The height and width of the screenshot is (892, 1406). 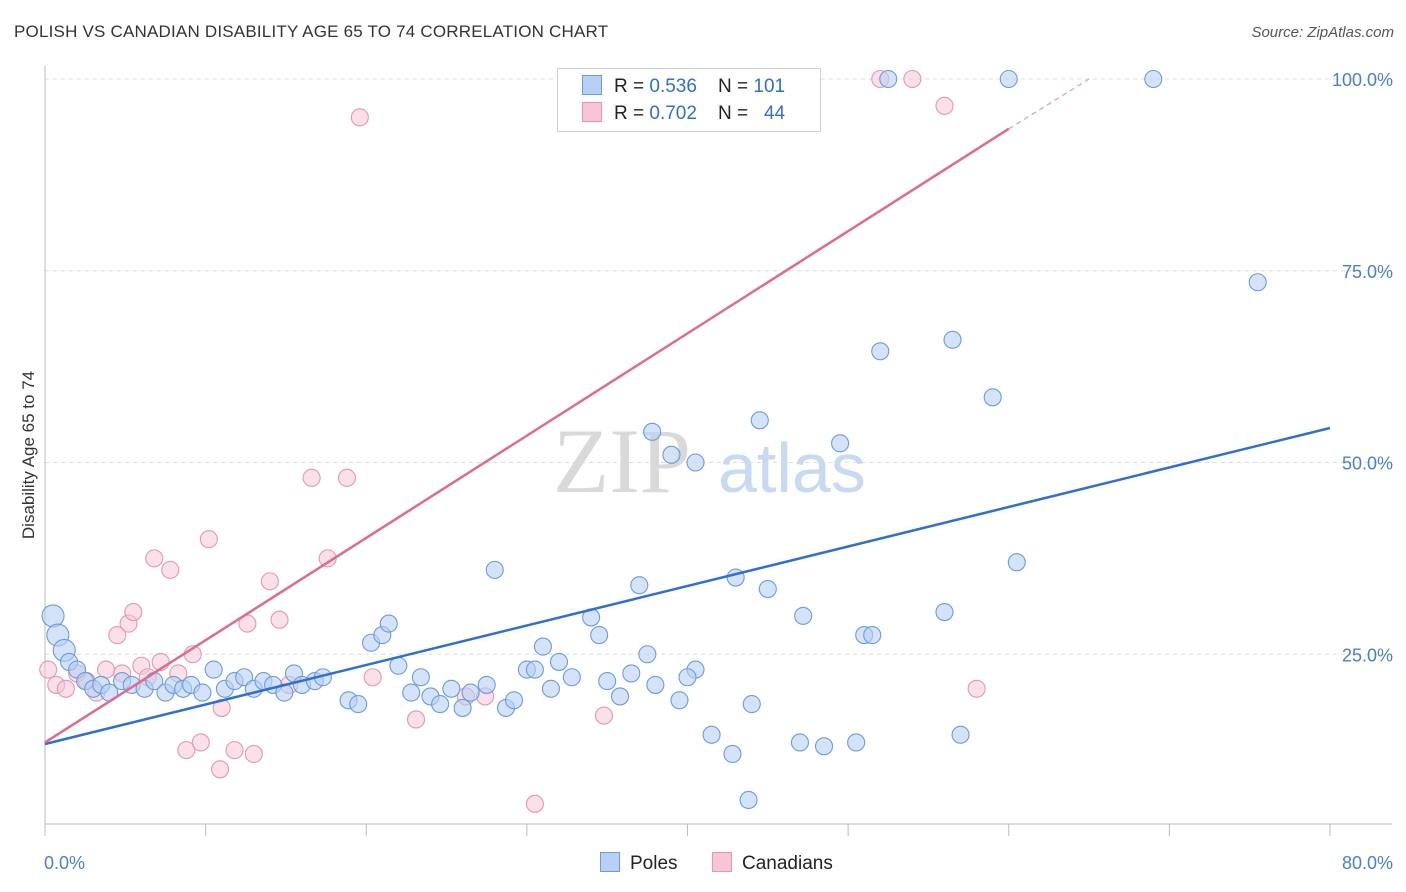 What do you see at coordinates (1322, 32) in the screenshot?
I see `source-label: Source: ZipAtlas.com` at bounding box center [1322, 32].